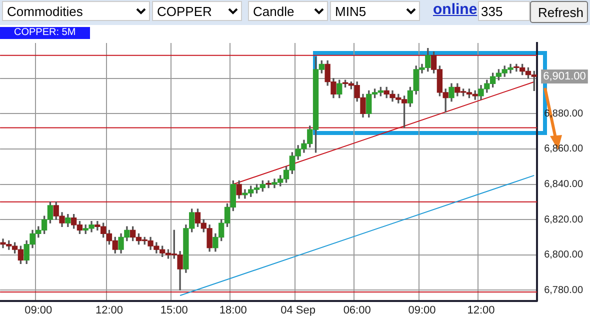 The width and height of the screenshot is (590, 320). I want to click on y-tick-label: 6,820.00, so click(564, 220).